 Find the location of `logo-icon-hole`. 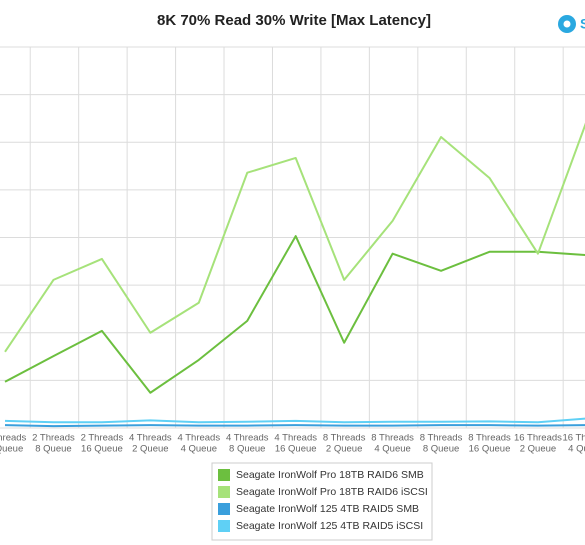

logo-icon-hole is located at coordinates (567, 24).